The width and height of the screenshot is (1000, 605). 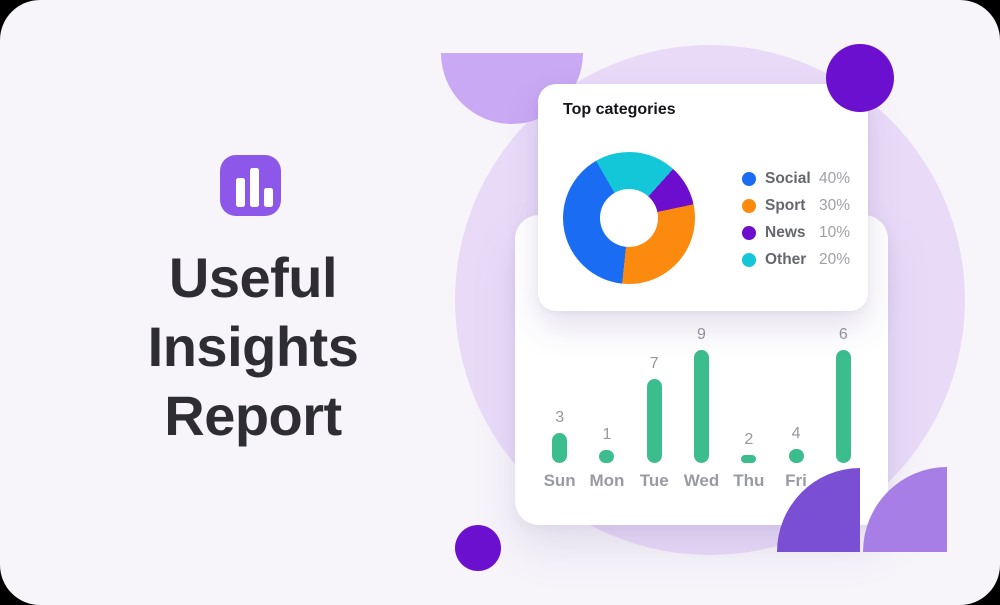 I want to click on bar-chart-icon, so click(x=250, y=185).